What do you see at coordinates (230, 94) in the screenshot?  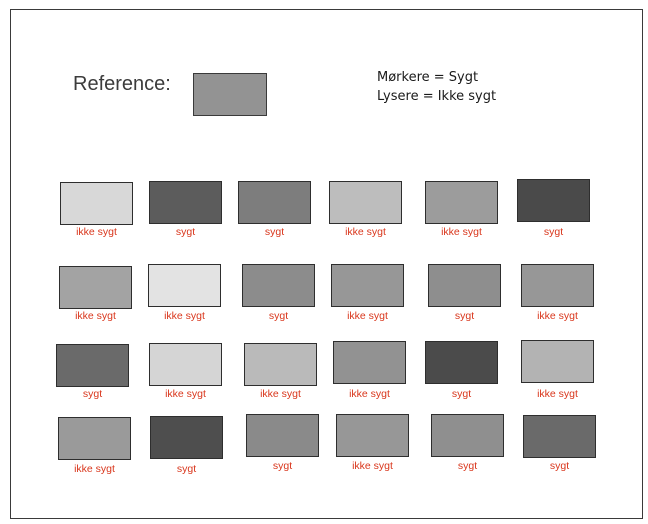 I see `reference-swatch` at bounding box center [230, 94].